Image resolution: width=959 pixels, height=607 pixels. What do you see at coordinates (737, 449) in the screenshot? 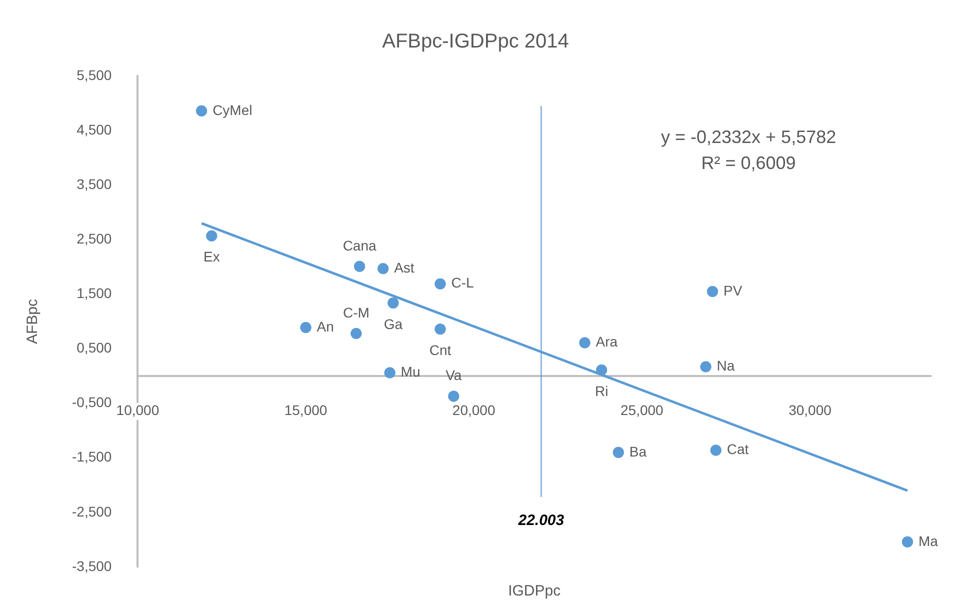
I see `annotation: Cat` at bounding box center [737, 449].